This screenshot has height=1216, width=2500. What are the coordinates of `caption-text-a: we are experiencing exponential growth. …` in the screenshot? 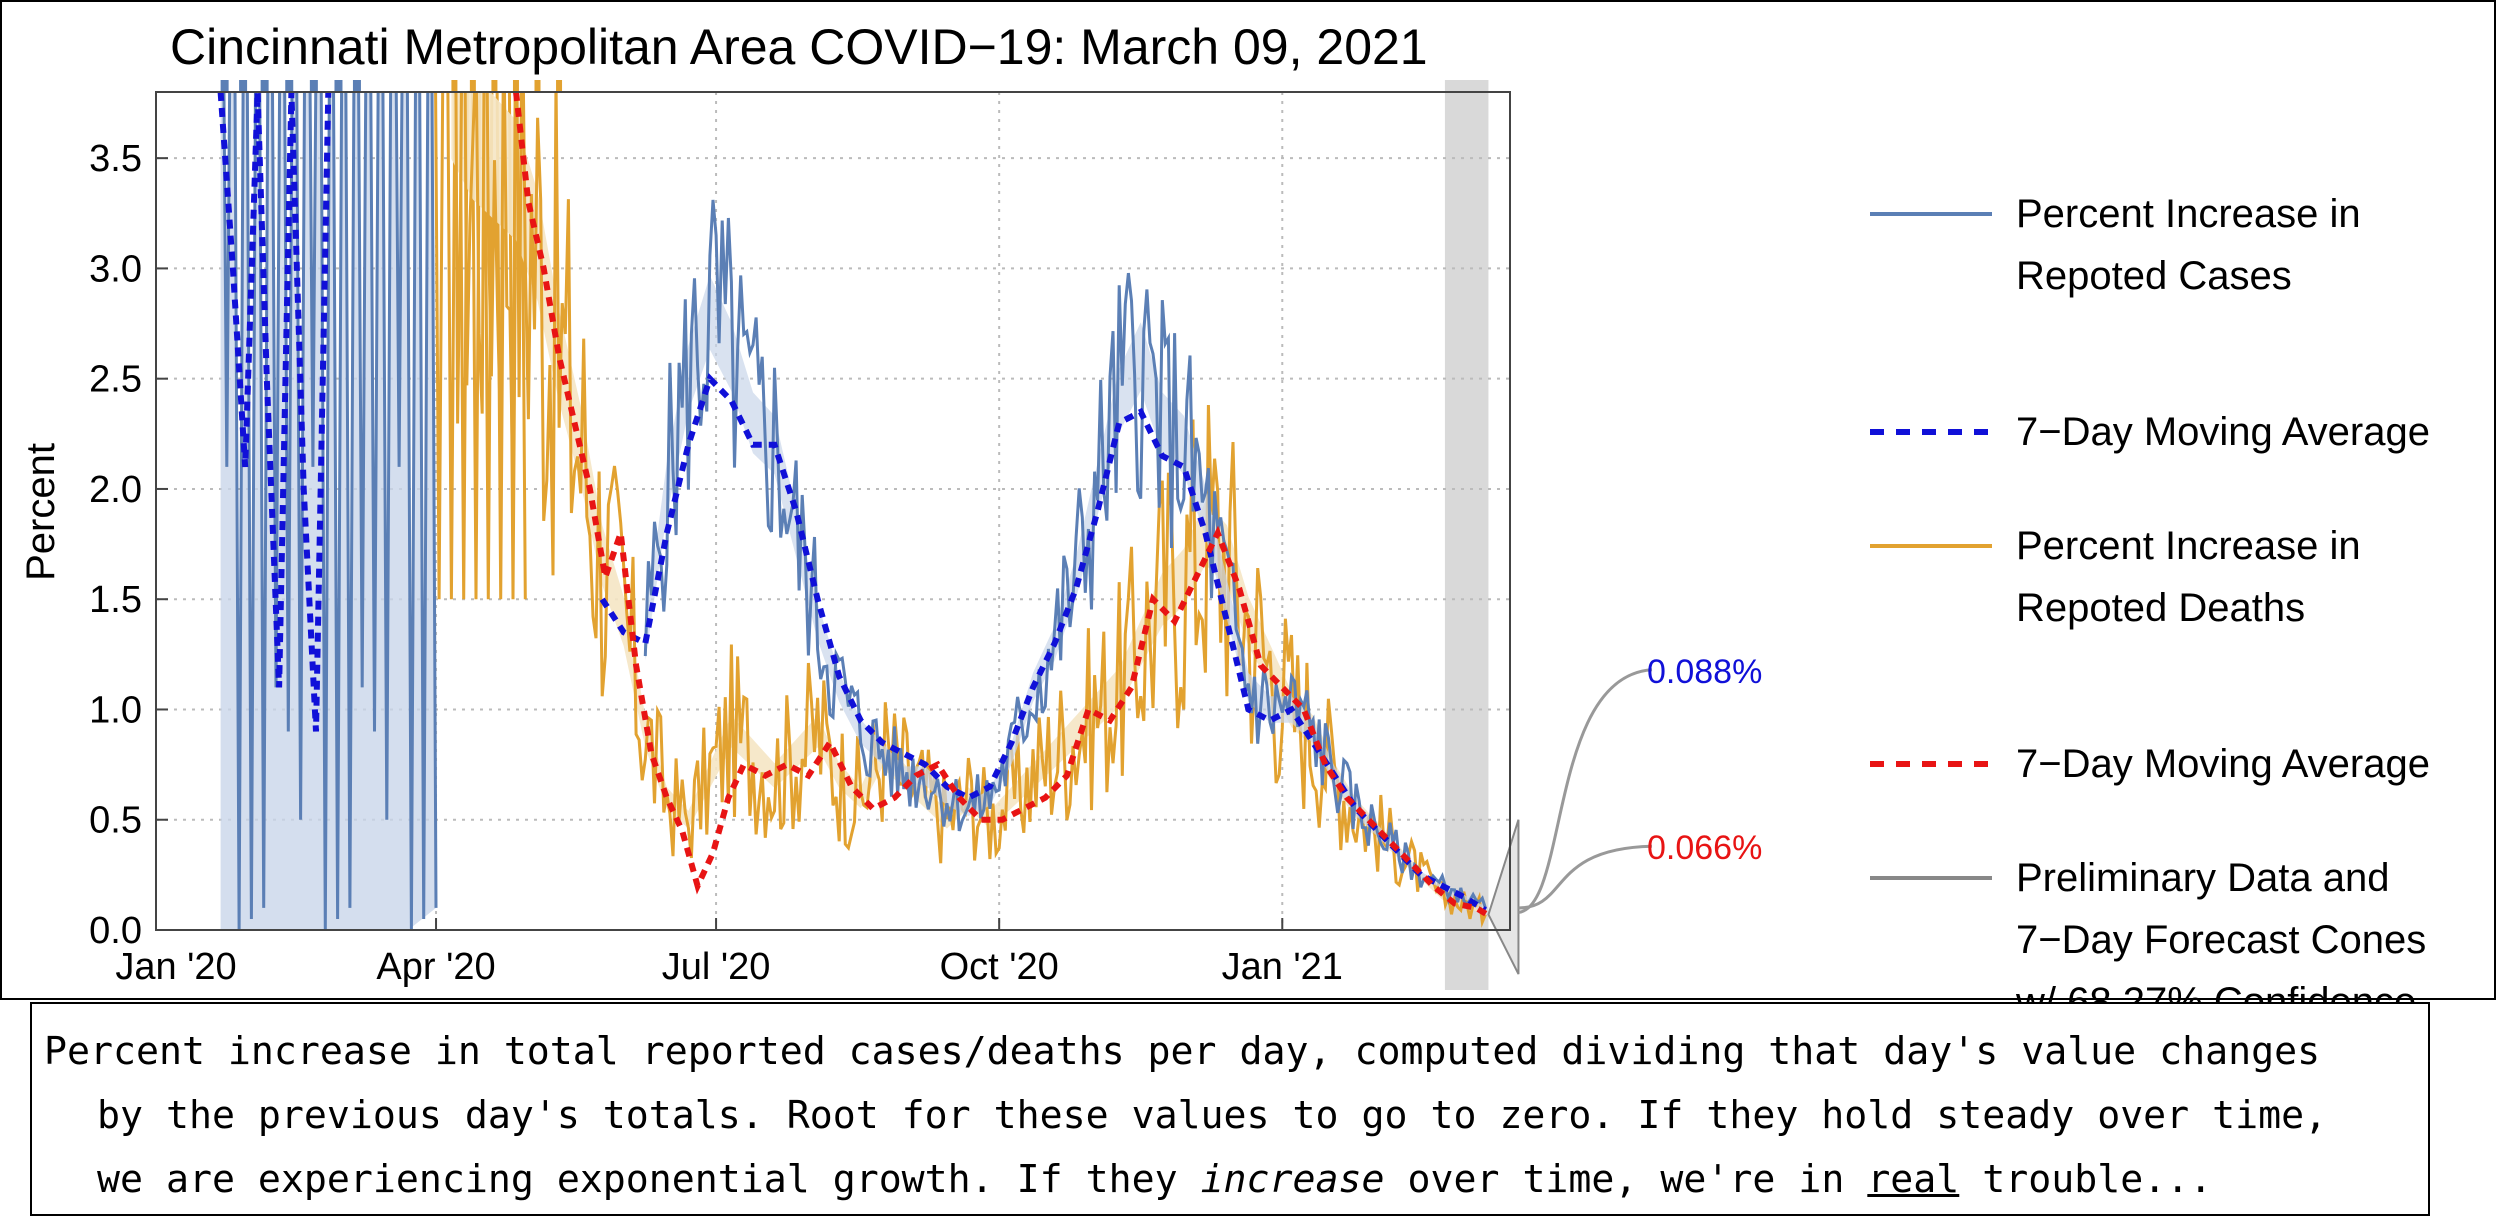 It's located at (649, 1180).